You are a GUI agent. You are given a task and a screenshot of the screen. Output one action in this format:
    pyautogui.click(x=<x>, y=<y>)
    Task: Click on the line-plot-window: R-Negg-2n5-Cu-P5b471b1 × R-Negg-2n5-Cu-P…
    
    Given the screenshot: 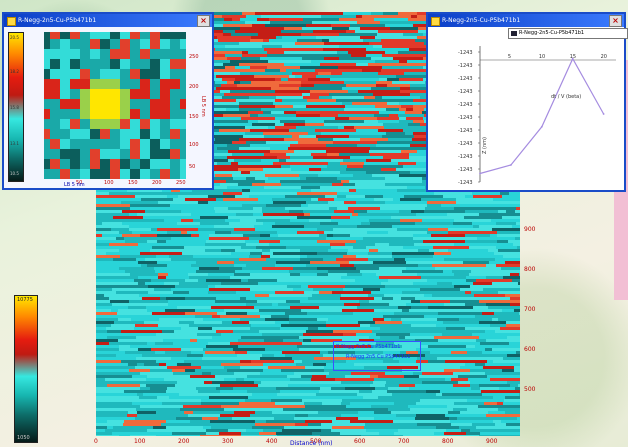 What is the action you would take?
    pyautogui.click(x=527, y=102)
    